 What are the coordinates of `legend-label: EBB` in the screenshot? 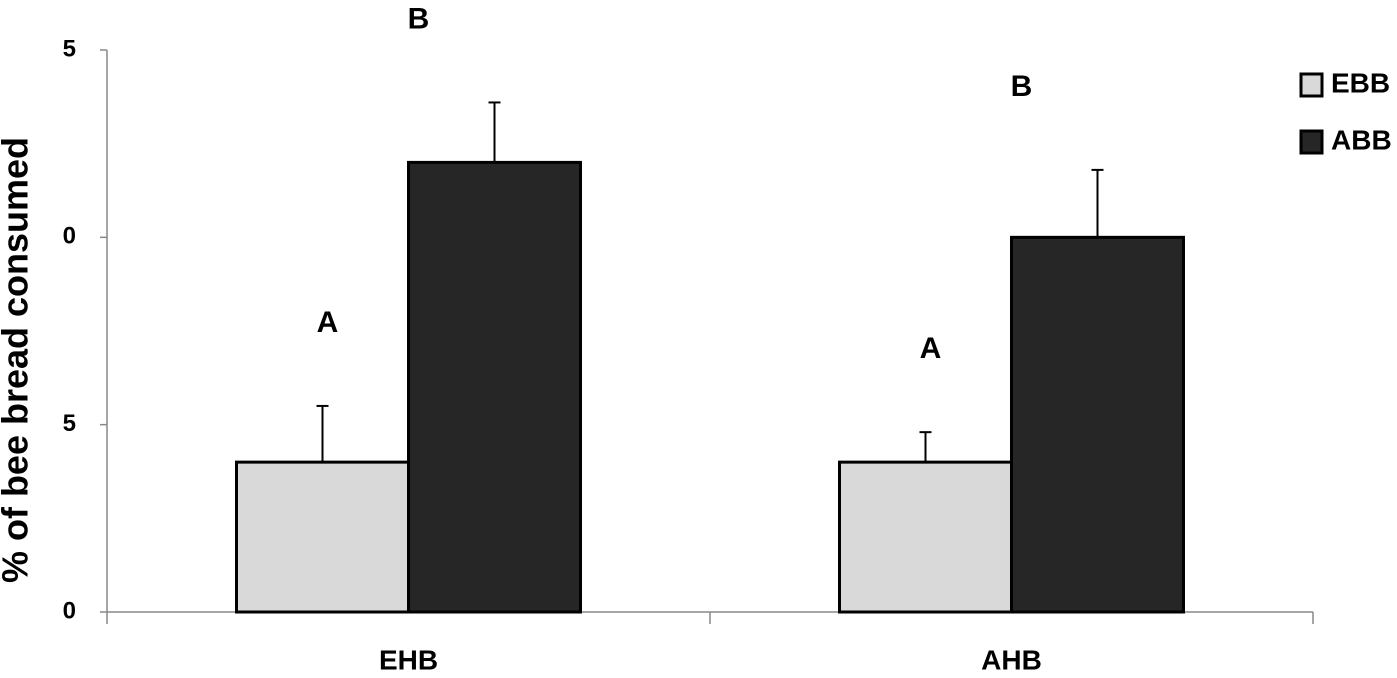 It's located at (1360, 82).